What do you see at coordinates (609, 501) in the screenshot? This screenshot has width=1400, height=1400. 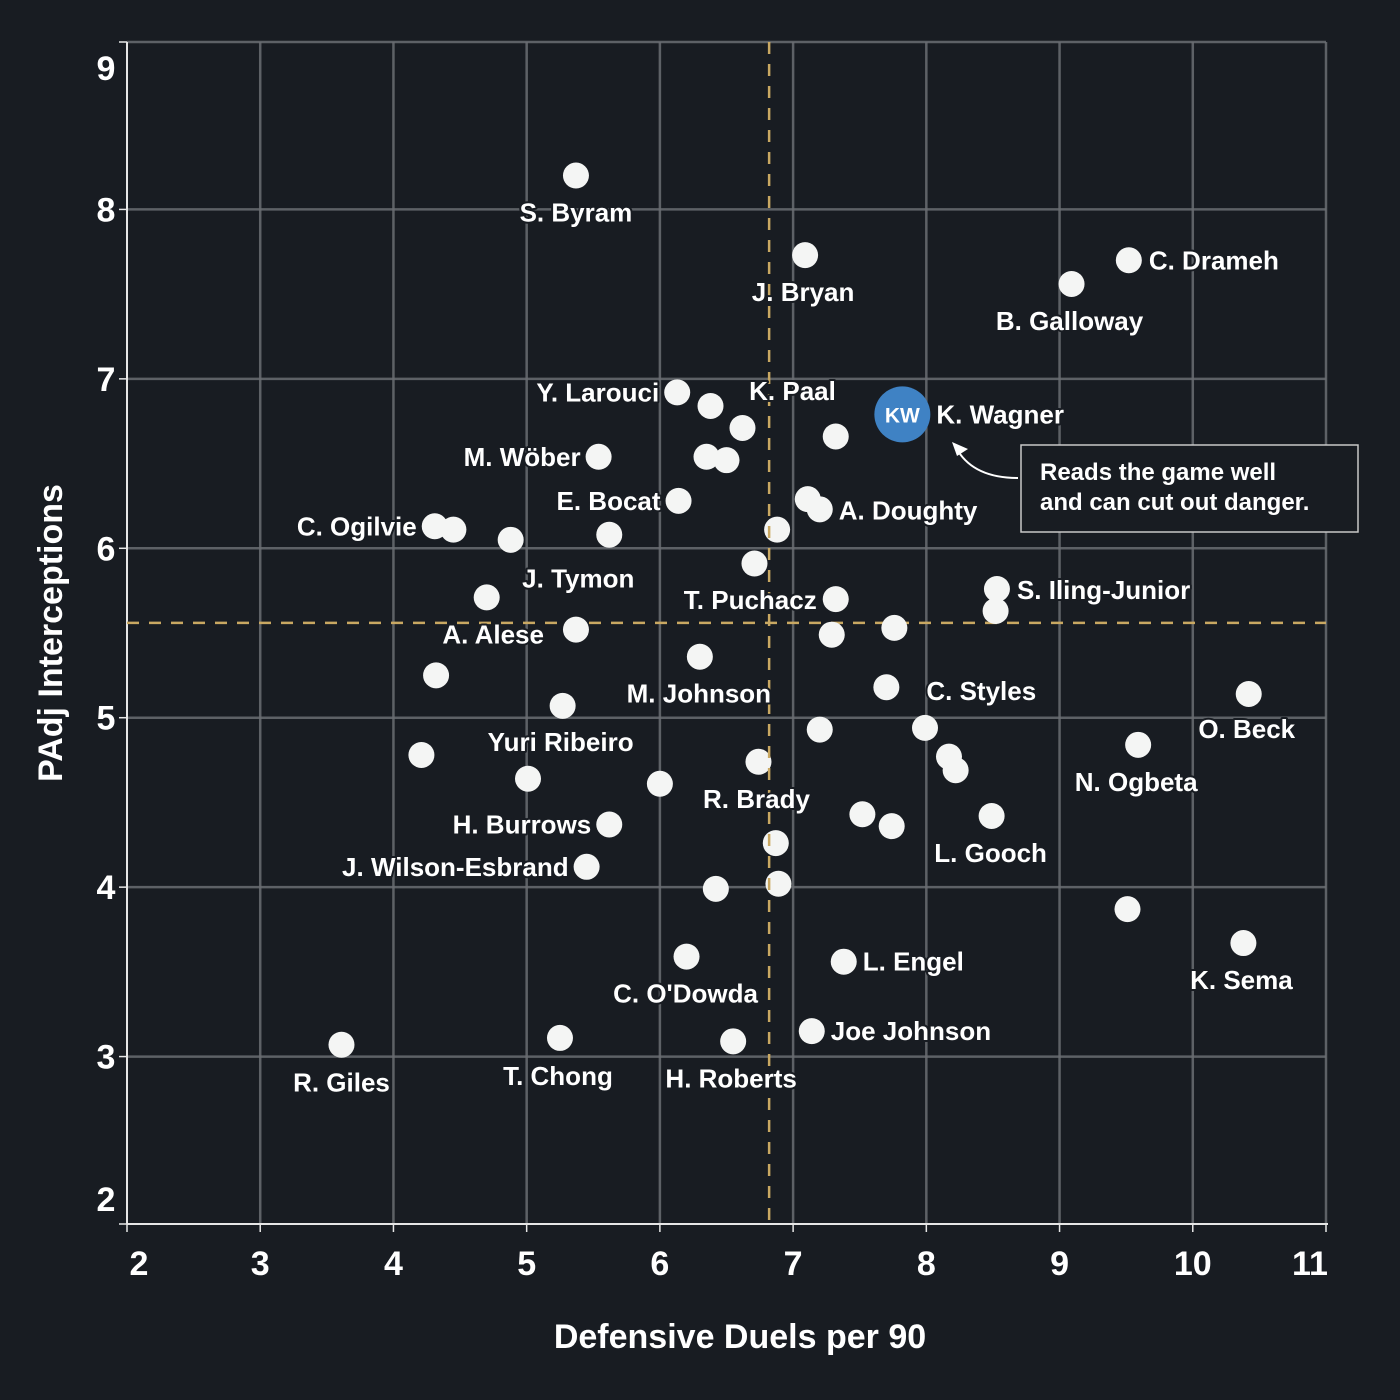 I see `point-label: E. Bocat` at bounding box center [609, 501].